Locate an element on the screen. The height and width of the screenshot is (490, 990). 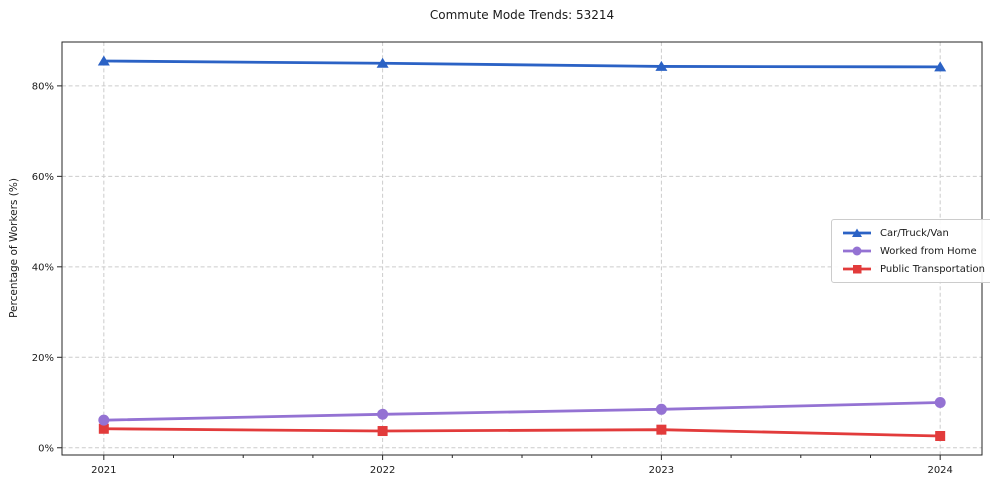
legend-label: Worked from Home is located at coordinates (928, 251).